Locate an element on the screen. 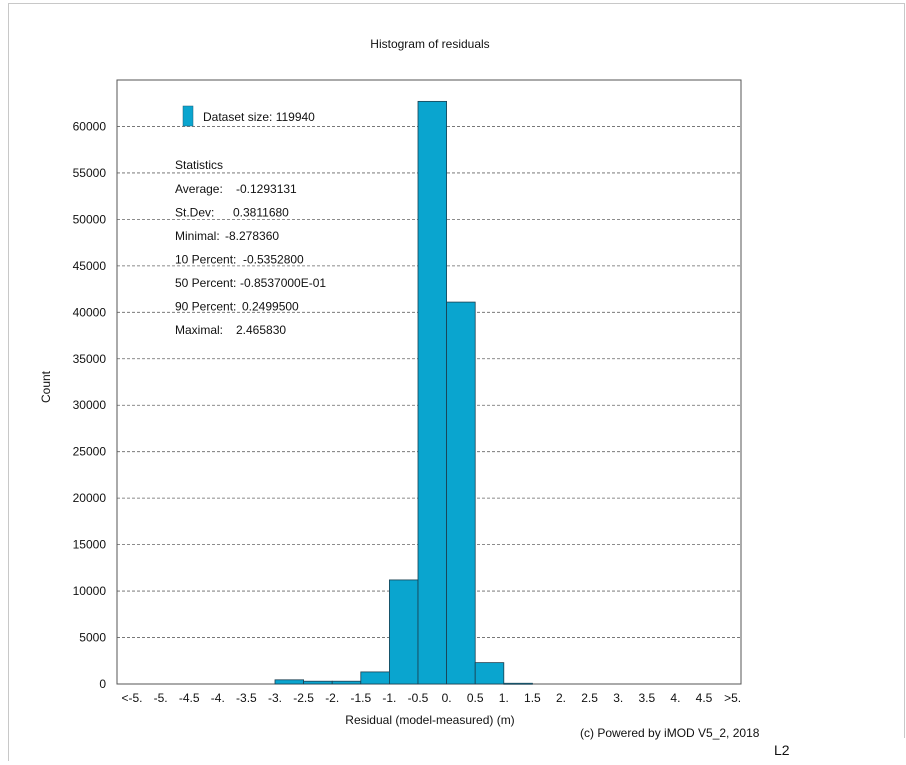  x-tick-label: -4. is located at coordinates (218, 698).